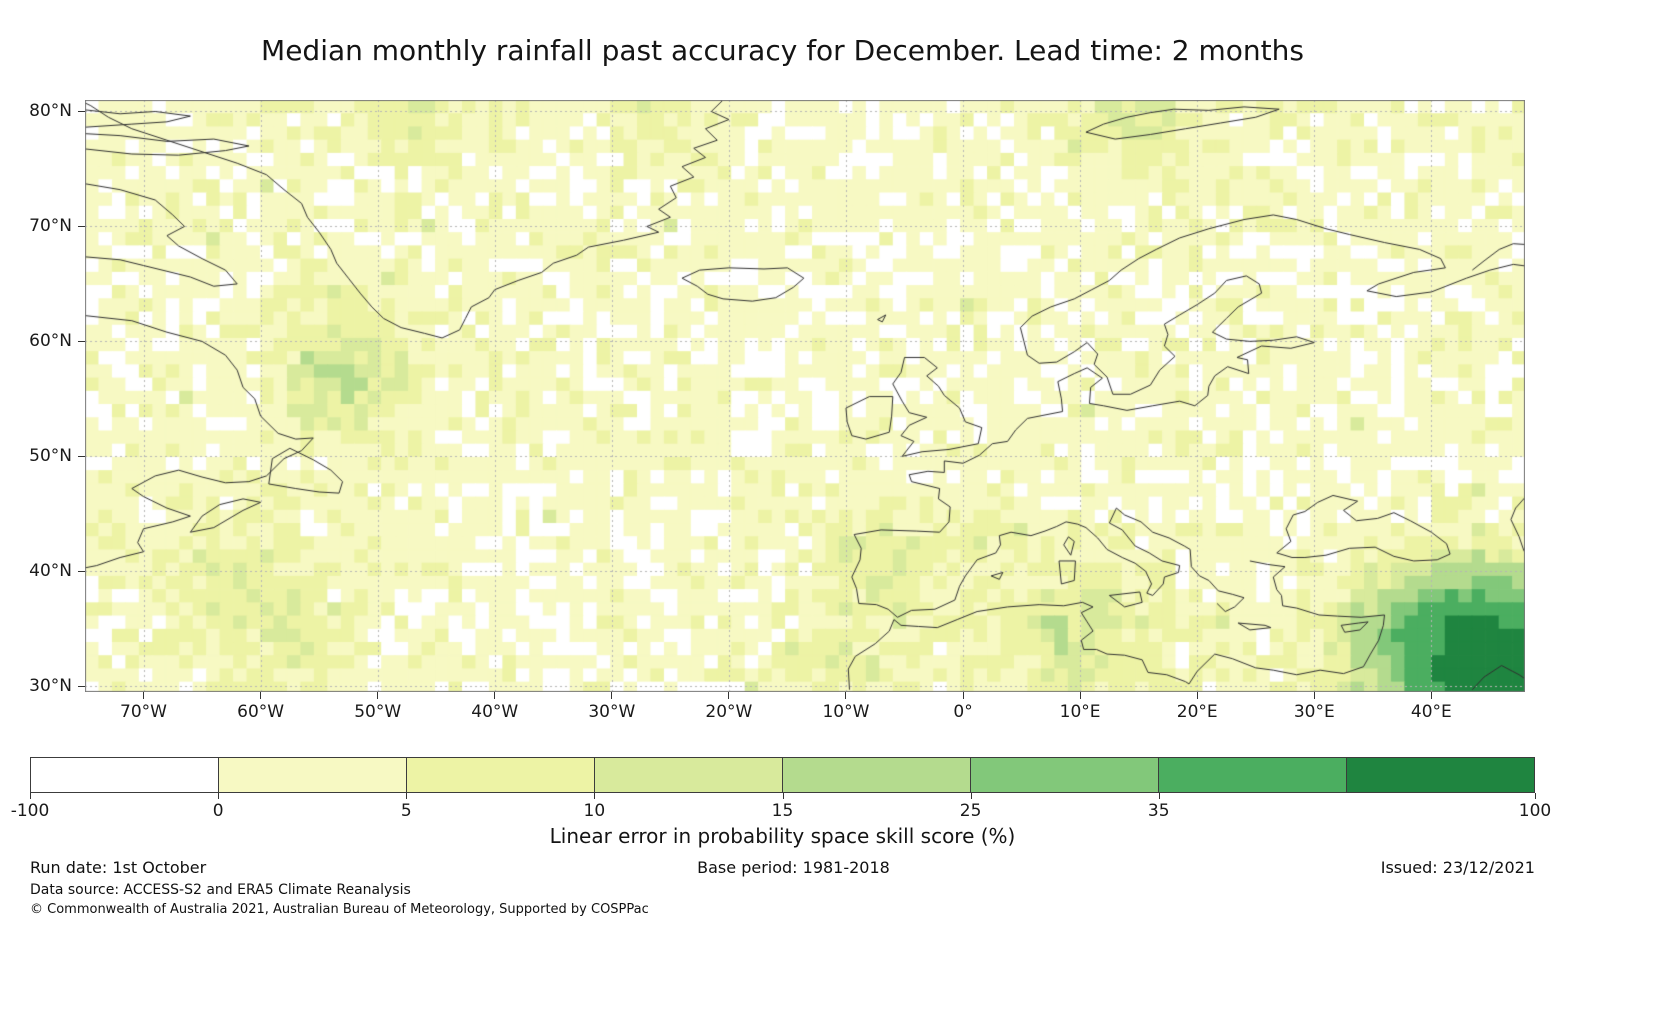 The height and width of the screenshot is (1020, 1680). I want to click on lon-tick-label: 60°W, so click(261, 712).